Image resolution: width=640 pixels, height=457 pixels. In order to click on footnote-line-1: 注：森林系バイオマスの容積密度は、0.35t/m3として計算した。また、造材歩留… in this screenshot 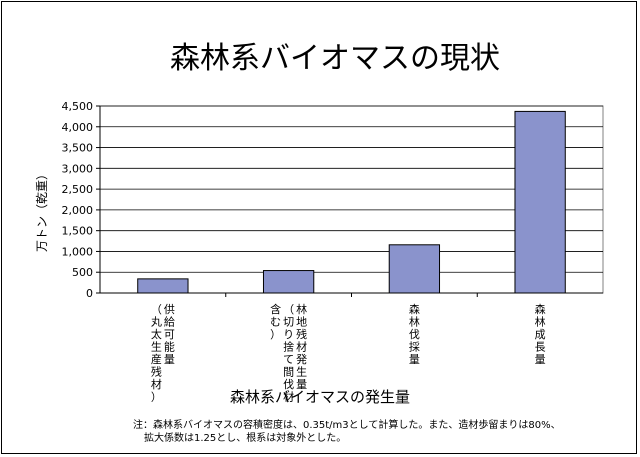, I will do `click(347, 424)`.